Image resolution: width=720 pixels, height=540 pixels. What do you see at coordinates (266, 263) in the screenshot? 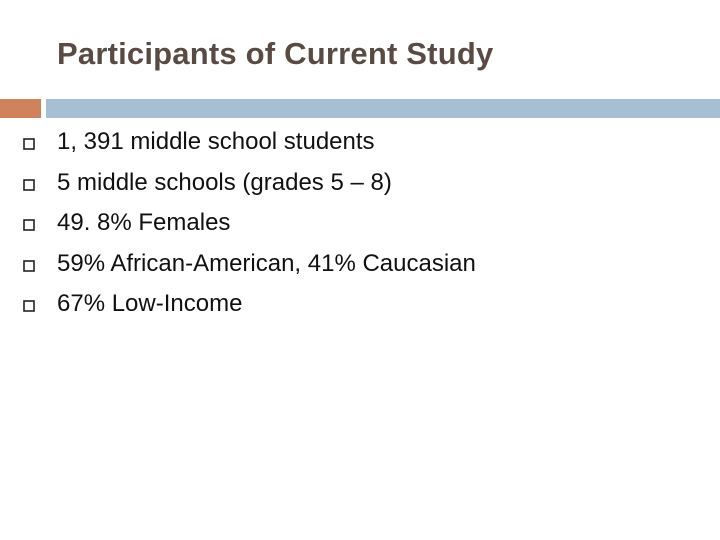
I see `bullet-text: 59% African-American, 41% Caucasian` at bounding box center [266, 263].